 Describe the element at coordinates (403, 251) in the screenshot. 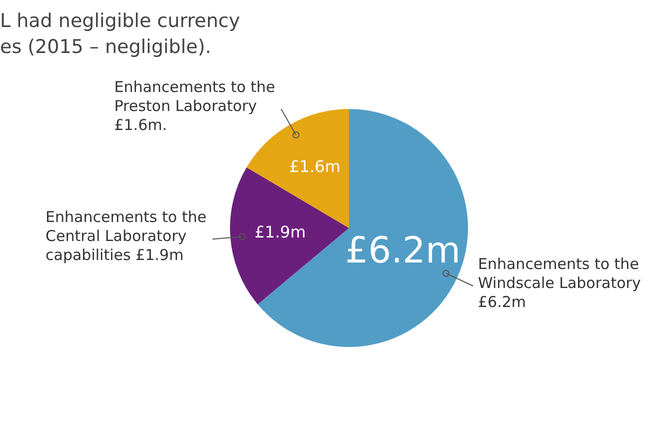

I see `data-label: £6.2m` at that location.